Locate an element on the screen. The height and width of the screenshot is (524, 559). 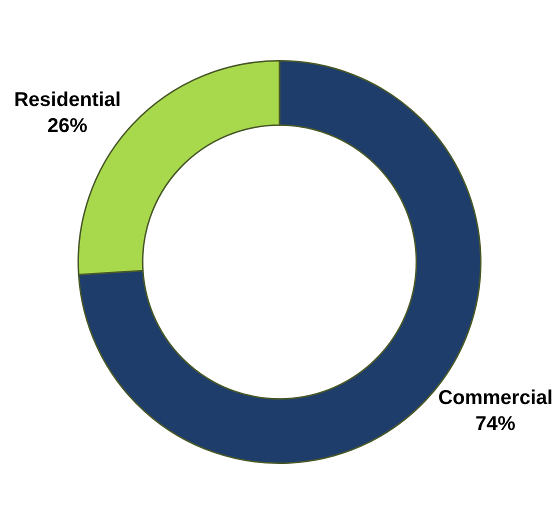
slice-label: Commercial is located at coordinates (495, 398).